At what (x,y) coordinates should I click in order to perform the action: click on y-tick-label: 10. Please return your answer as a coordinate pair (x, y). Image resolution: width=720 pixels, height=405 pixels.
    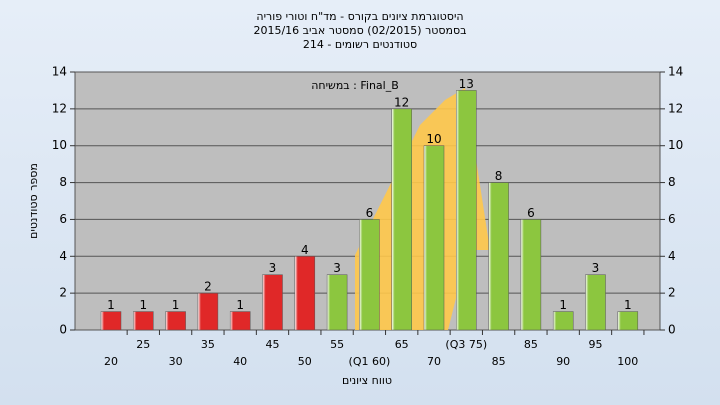
    Looking at the image, I should click on (59, 145).